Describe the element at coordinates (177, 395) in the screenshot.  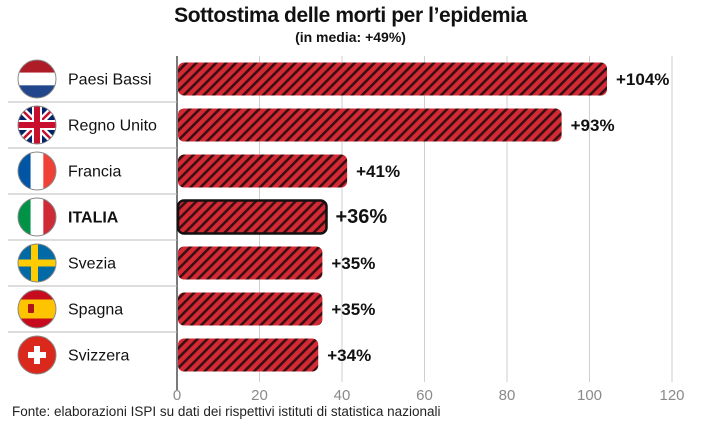
I see `x-tick-label: 0` at that location.